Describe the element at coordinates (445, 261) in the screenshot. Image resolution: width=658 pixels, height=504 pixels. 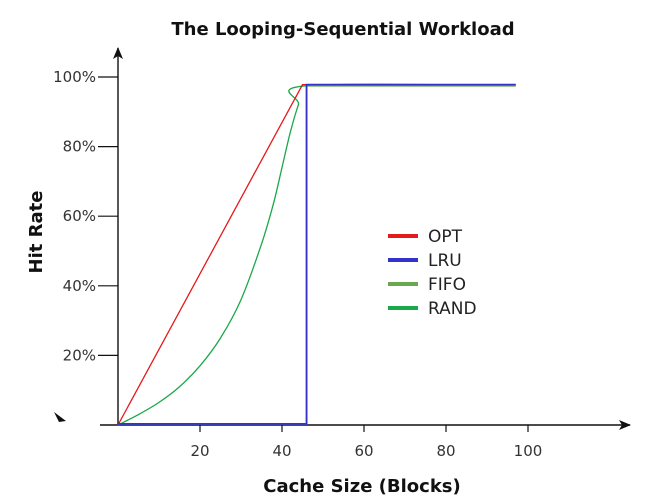
I see `legend-label-lru: LRU` at that location.